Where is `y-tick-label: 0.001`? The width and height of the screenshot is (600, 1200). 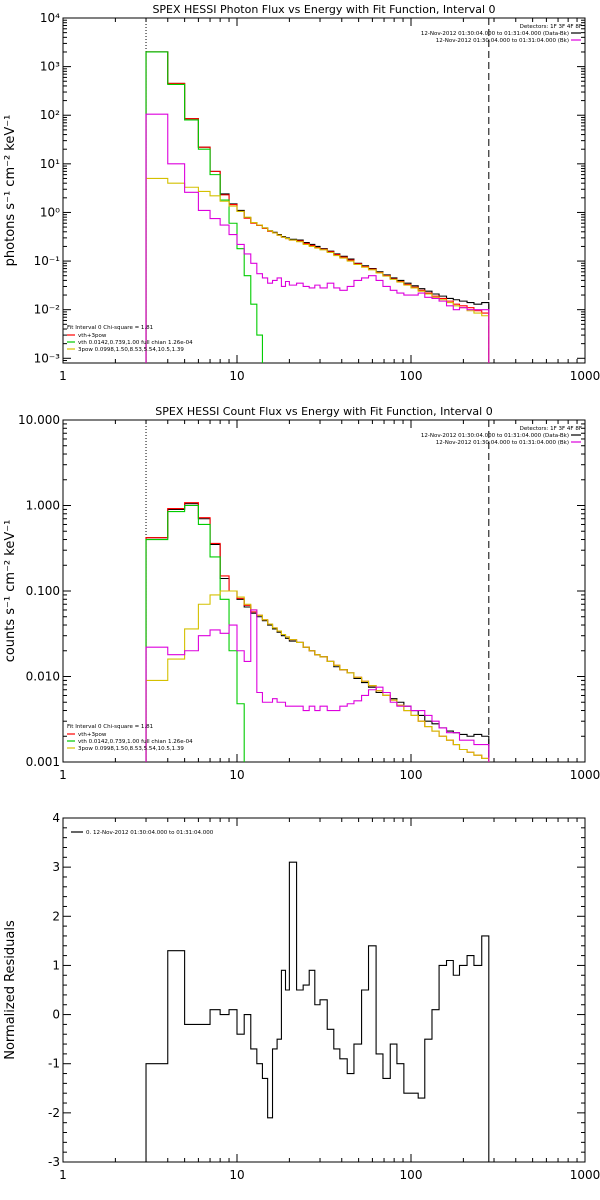 y-tick-label: 0.001 is located at coordinates (43, 762).